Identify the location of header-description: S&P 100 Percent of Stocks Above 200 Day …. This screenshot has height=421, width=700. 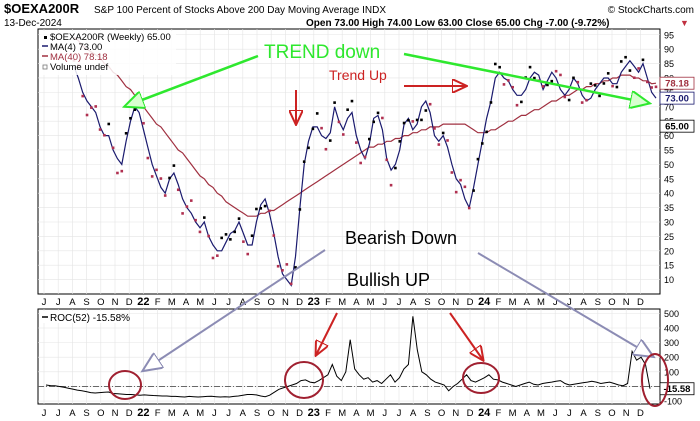
(240, 10).